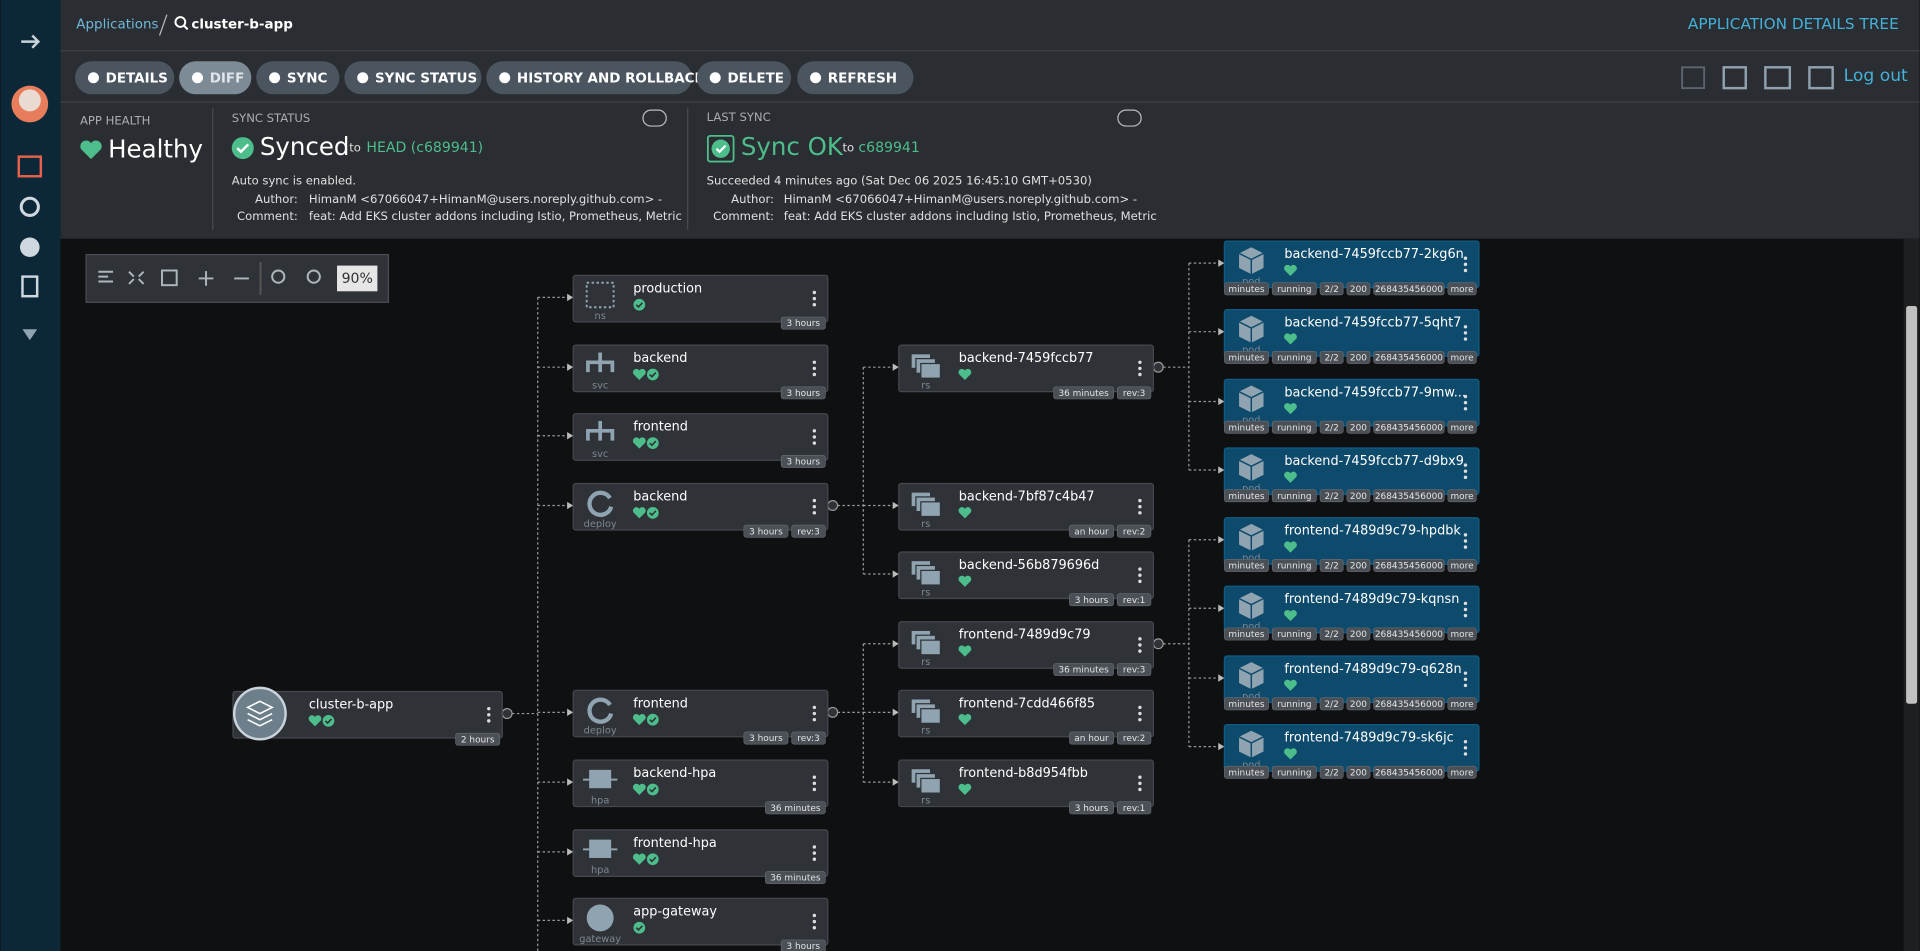 This screenshot has width=1920, height=951. I want to click on zoom-box, so click(357, 278).